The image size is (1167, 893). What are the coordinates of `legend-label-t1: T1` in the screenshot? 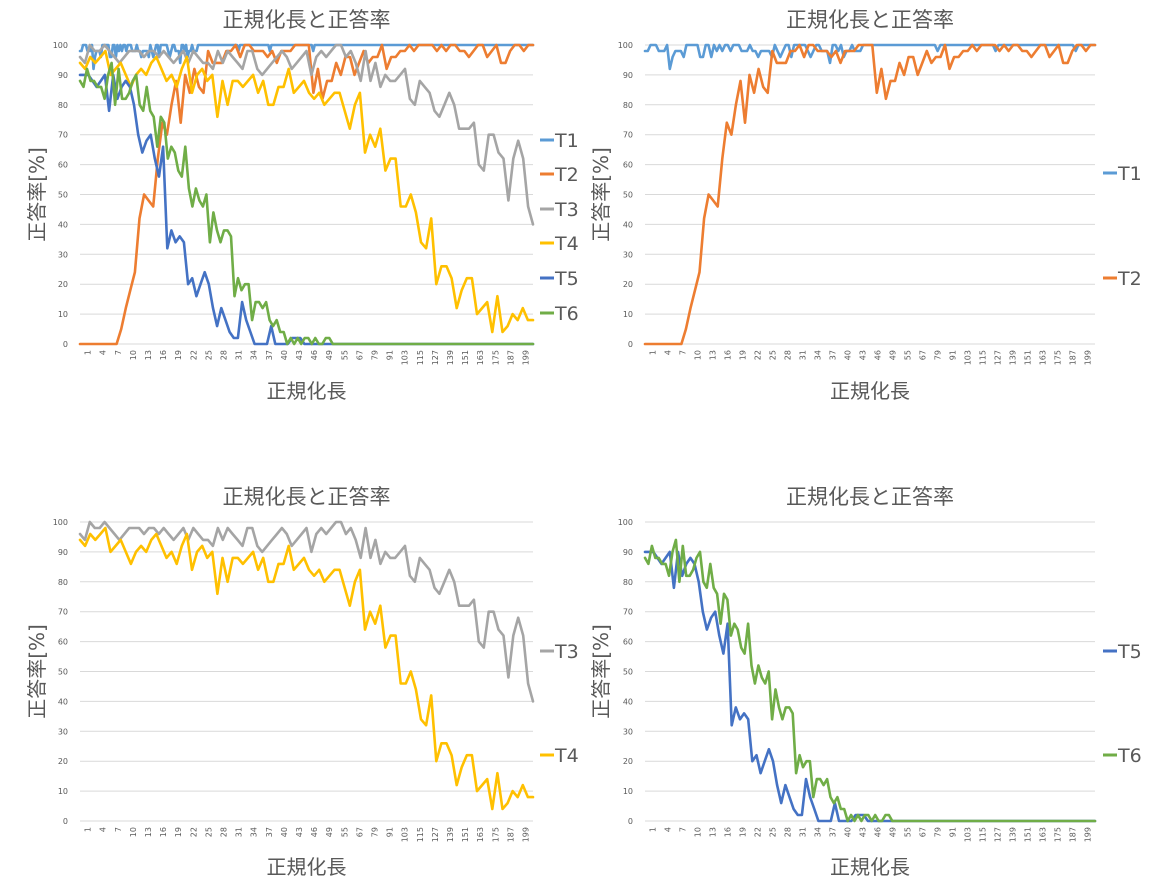 It's located at (1129, 174).